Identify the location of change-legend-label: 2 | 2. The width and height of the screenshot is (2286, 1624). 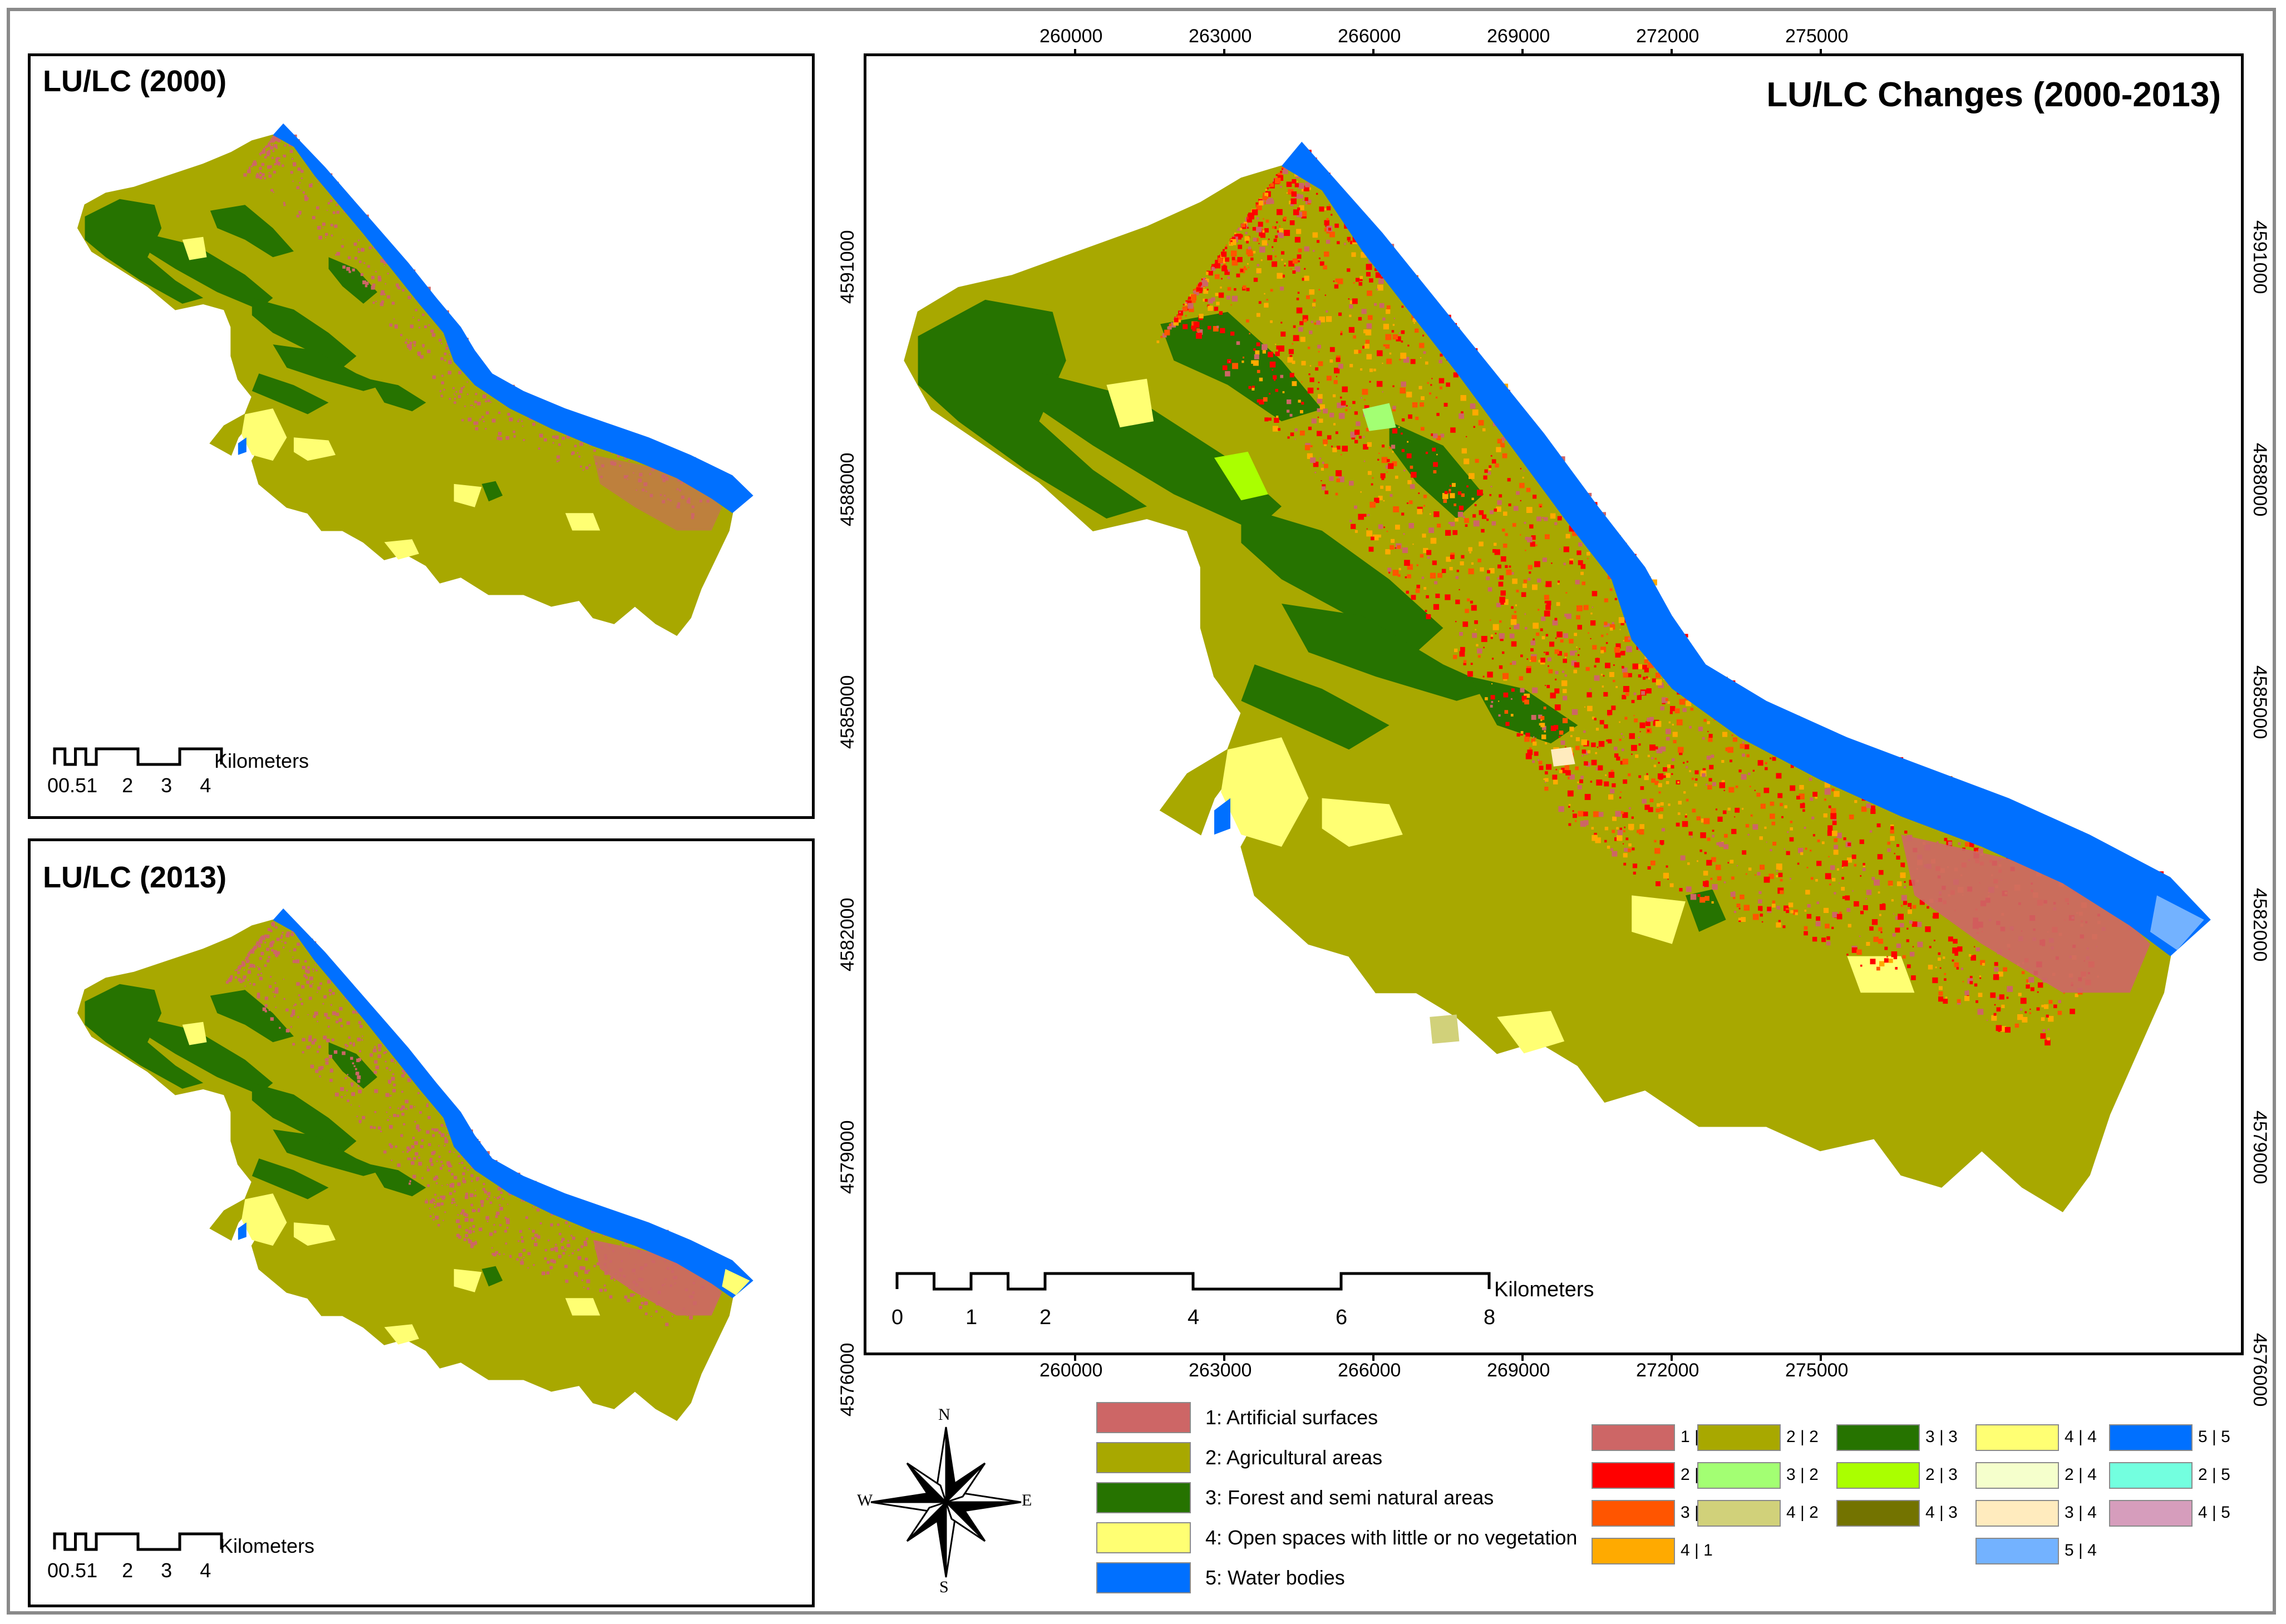
(1802, 1437).